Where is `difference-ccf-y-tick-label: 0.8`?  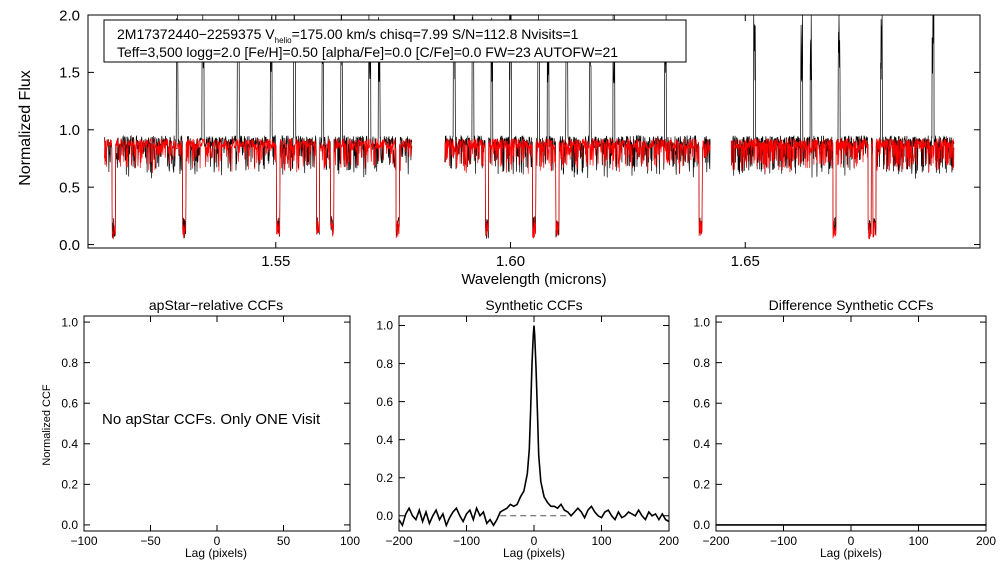 difference-ccf-y-tick-label: 0.8 is located at coordinates (701, 363).